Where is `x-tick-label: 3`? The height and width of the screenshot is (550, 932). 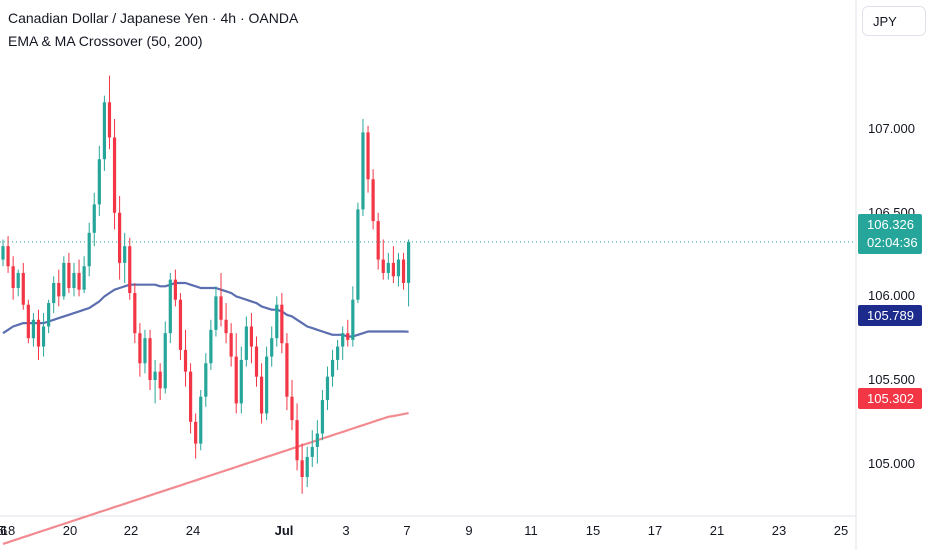 x-tick-label: 3 is located at coordinates (346, 530).